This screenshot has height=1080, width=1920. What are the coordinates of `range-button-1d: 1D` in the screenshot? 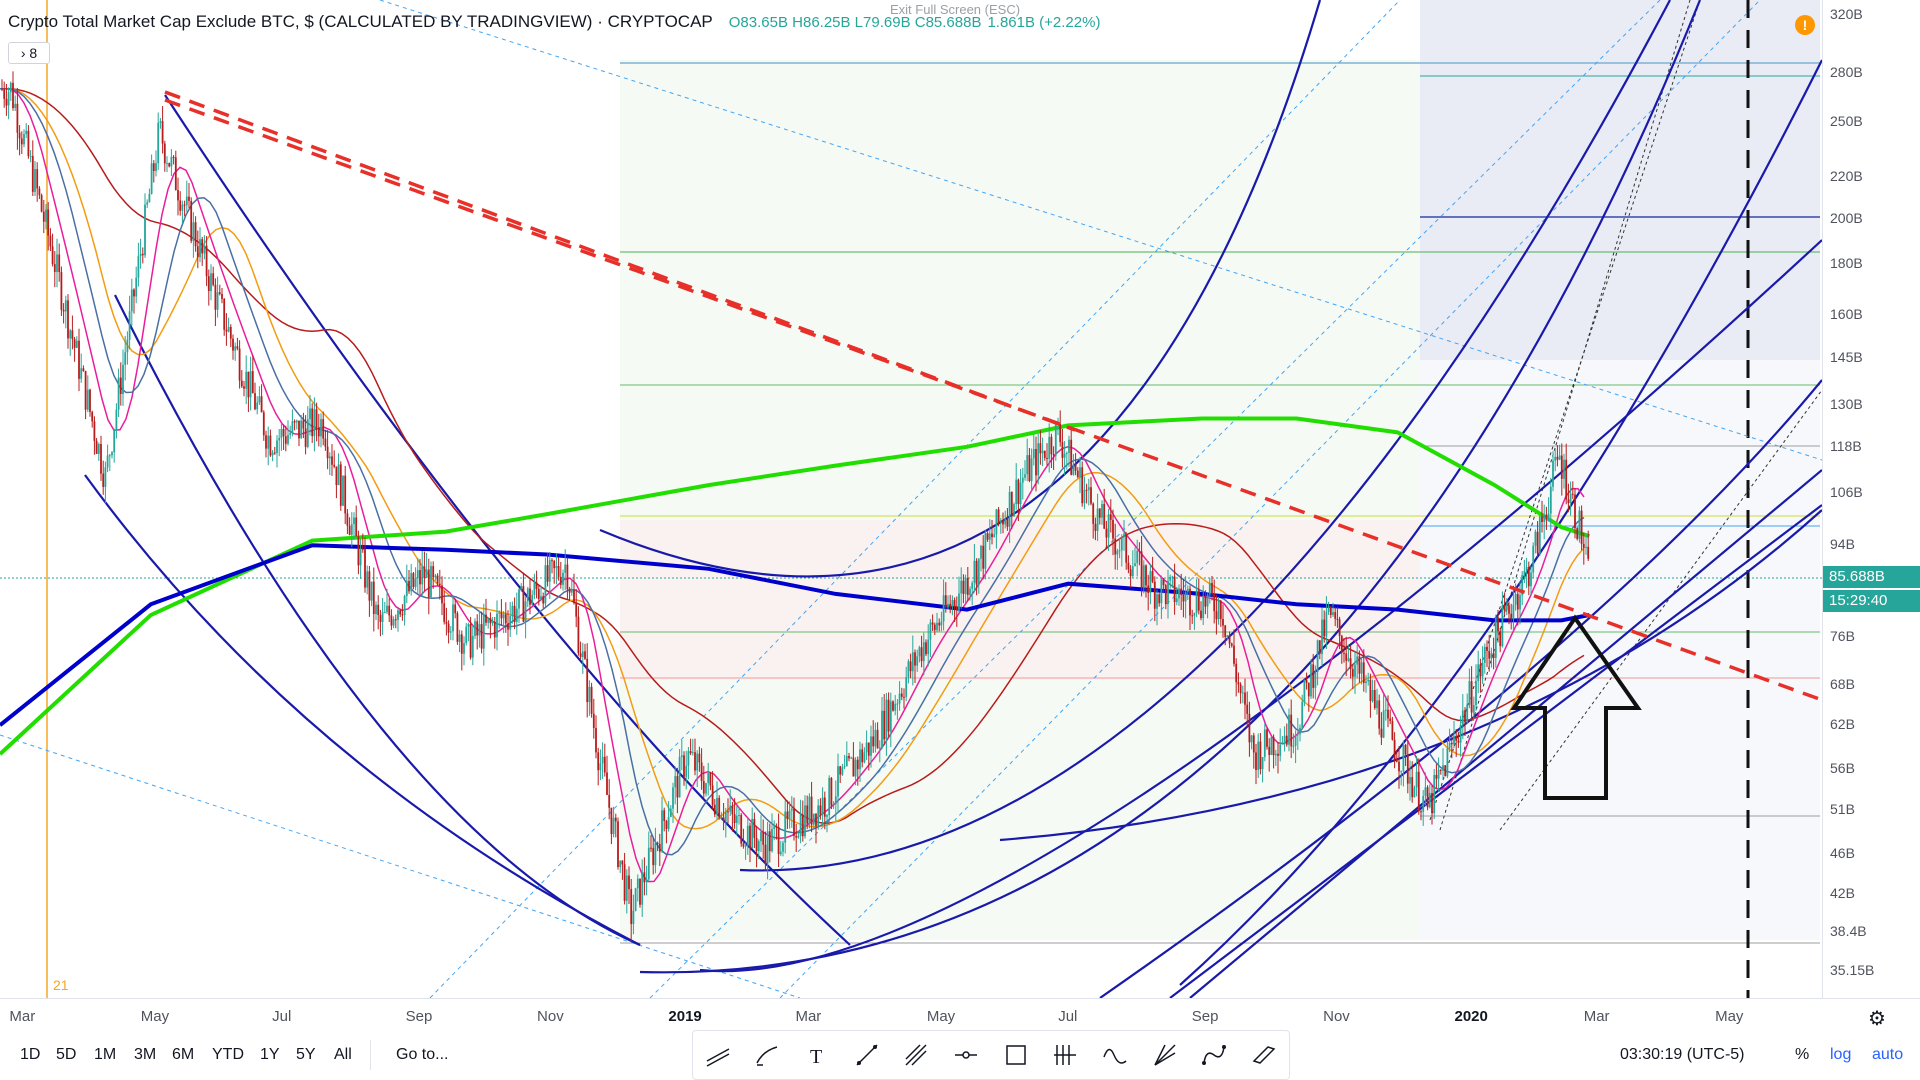 It's located at (30, 1054).